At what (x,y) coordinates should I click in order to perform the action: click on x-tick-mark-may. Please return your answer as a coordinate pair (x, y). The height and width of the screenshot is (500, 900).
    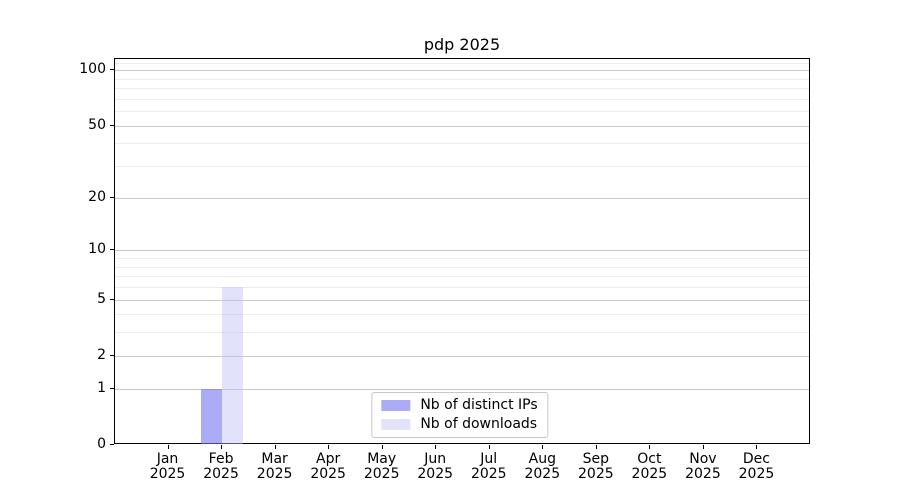
    Looking at the image, I should click on (382, 447).